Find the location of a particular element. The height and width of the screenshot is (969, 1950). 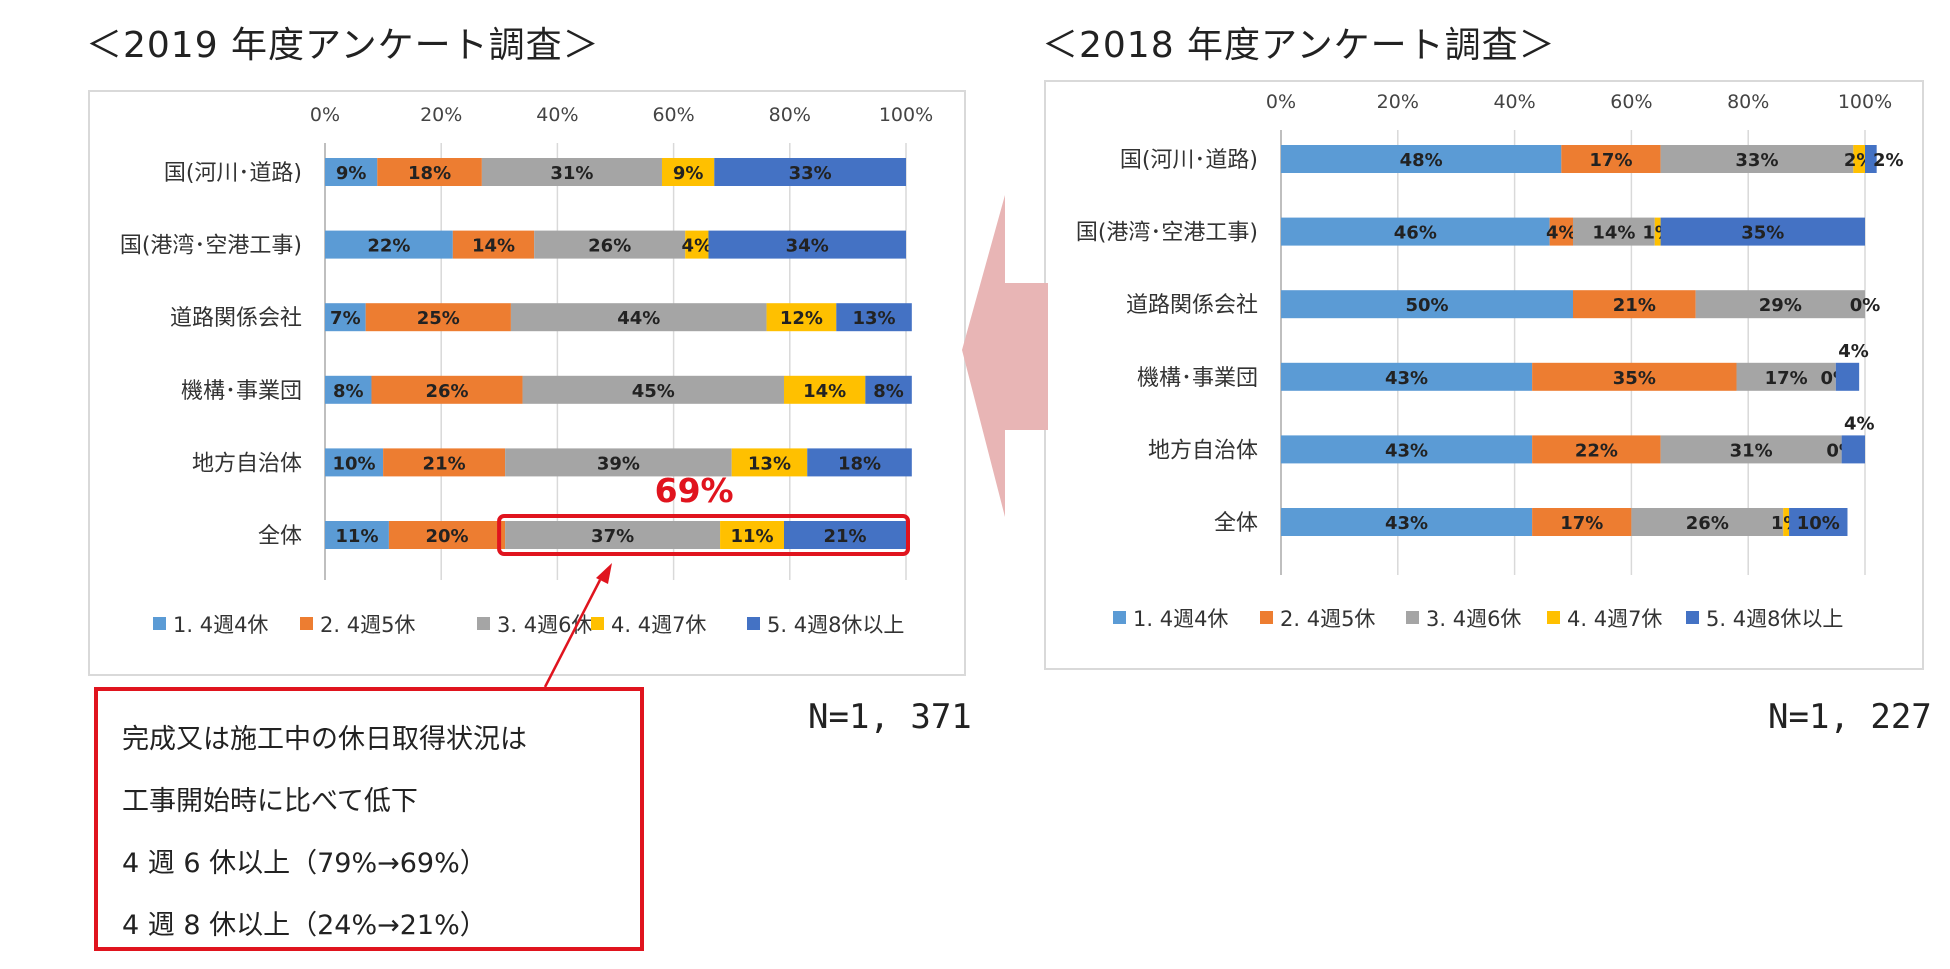

data-label: 14% is located at coordinates (493, 246).